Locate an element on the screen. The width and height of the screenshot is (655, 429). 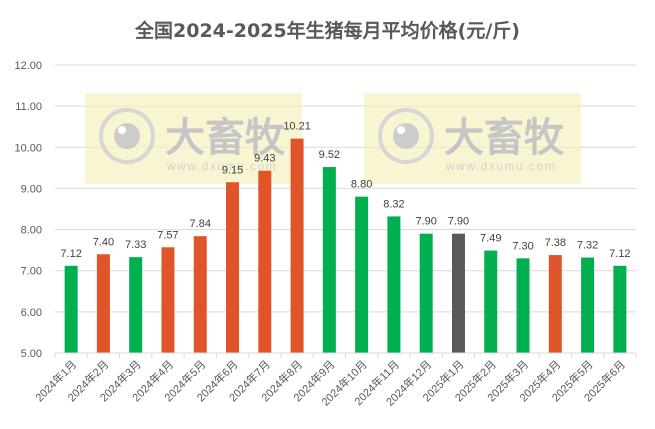
data-label: 9.52 is located at coordinates (329, 155).